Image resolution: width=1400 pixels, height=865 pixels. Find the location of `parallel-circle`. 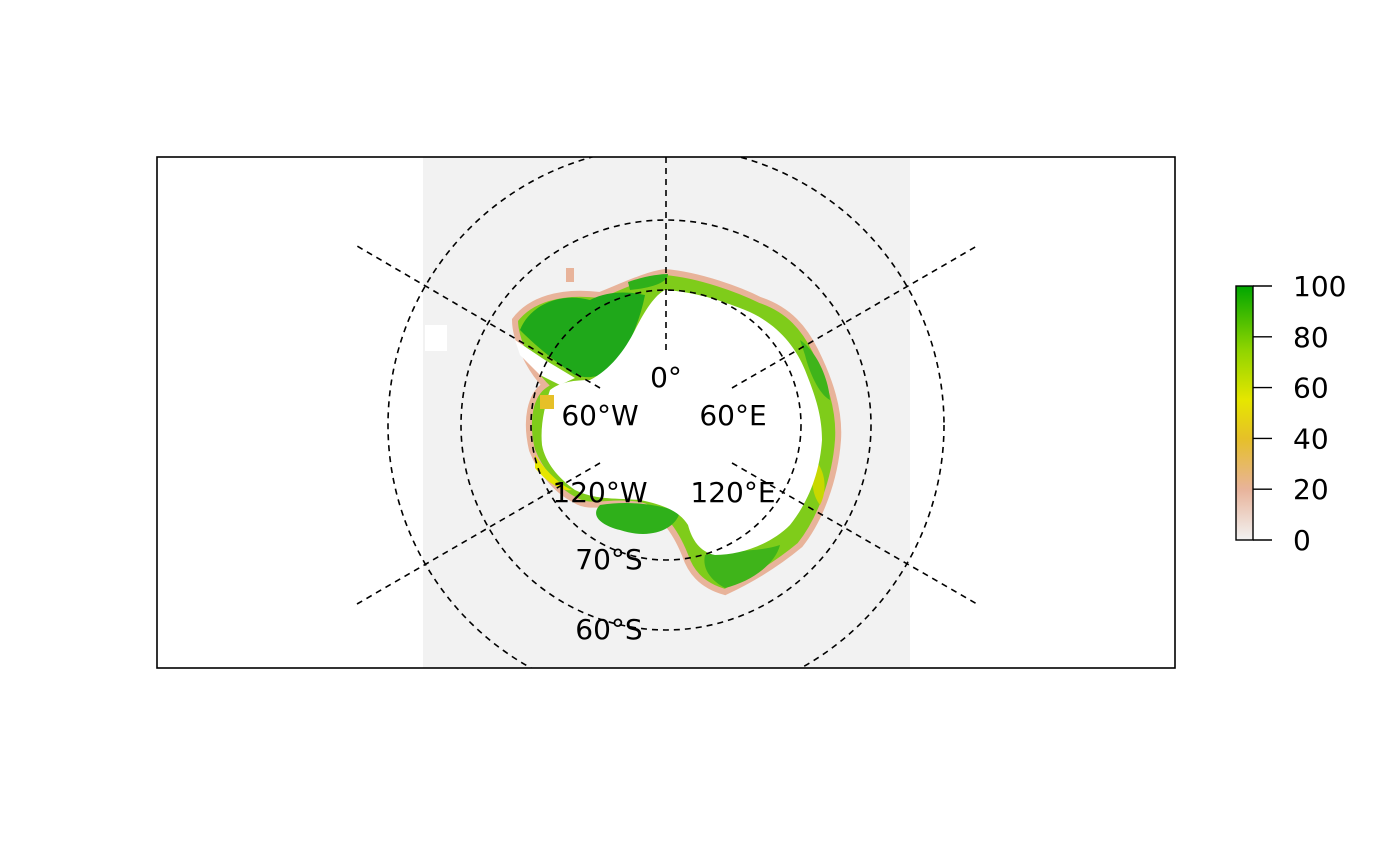

parallel-circle is located at coordinates (666, 425).